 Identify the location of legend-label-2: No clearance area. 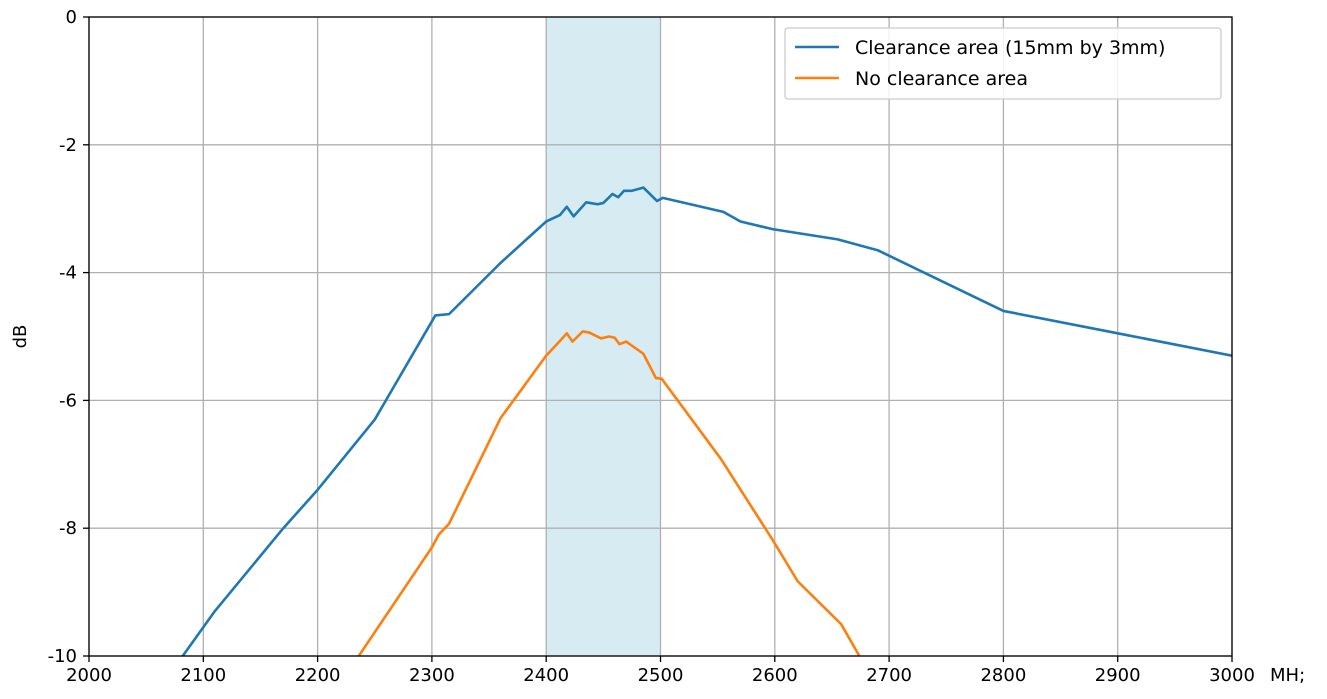
(941, 79).